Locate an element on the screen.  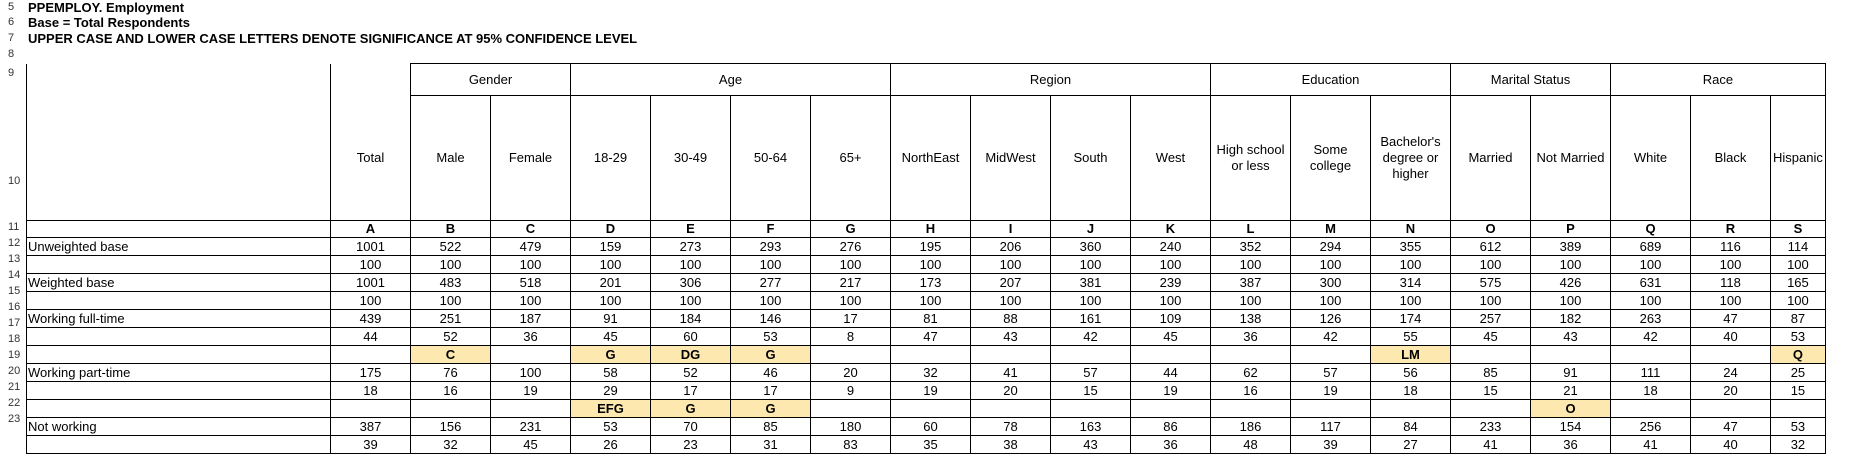
column-letter: H is located at coordinates (930, 229).